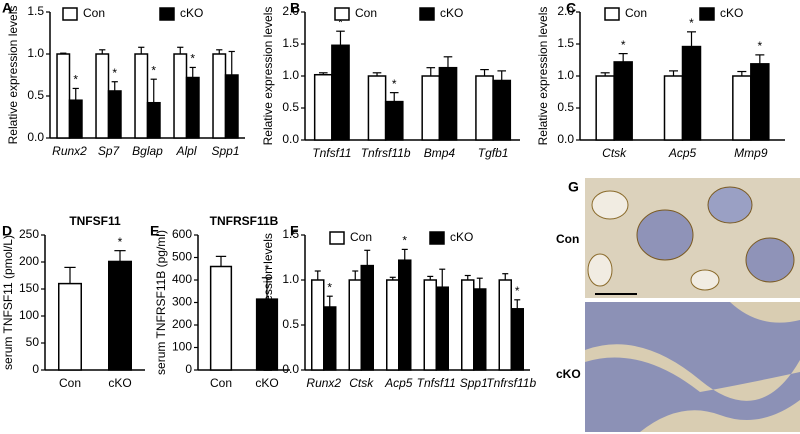 The height and width of the screenshot is (434, 800). Describe the element at coordinates (7, 231) in the screenshot. I see `panel-letter: D` at that location.